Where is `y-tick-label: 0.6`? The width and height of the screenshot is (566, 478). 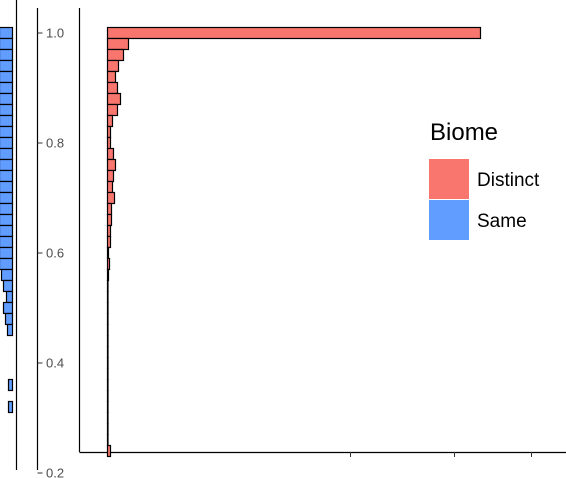
y-tick-label: 0.6 is located at coordinates (55, 253).